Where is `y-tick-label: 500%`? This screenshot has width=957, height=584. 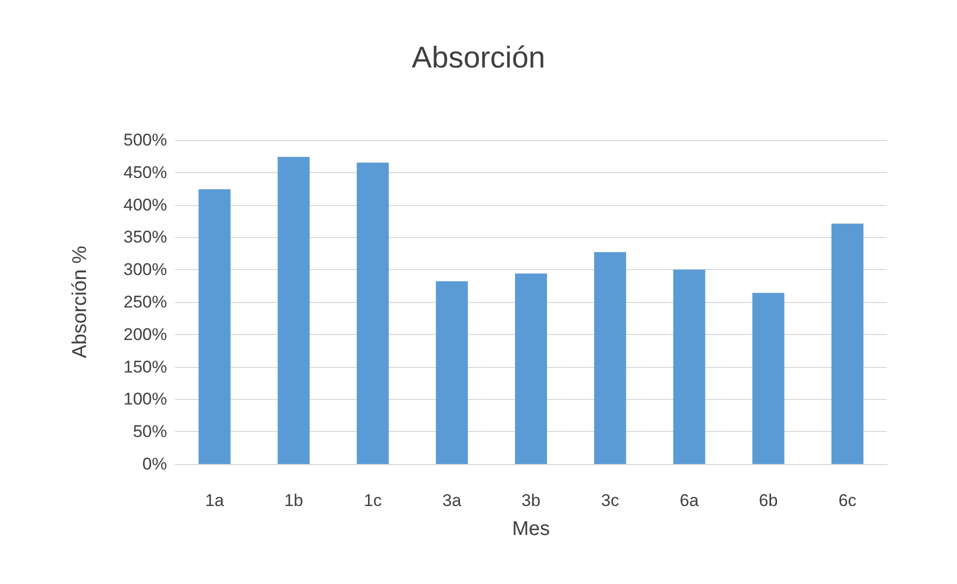 y-tick-label: 500% is located at coordinates (145, 140).